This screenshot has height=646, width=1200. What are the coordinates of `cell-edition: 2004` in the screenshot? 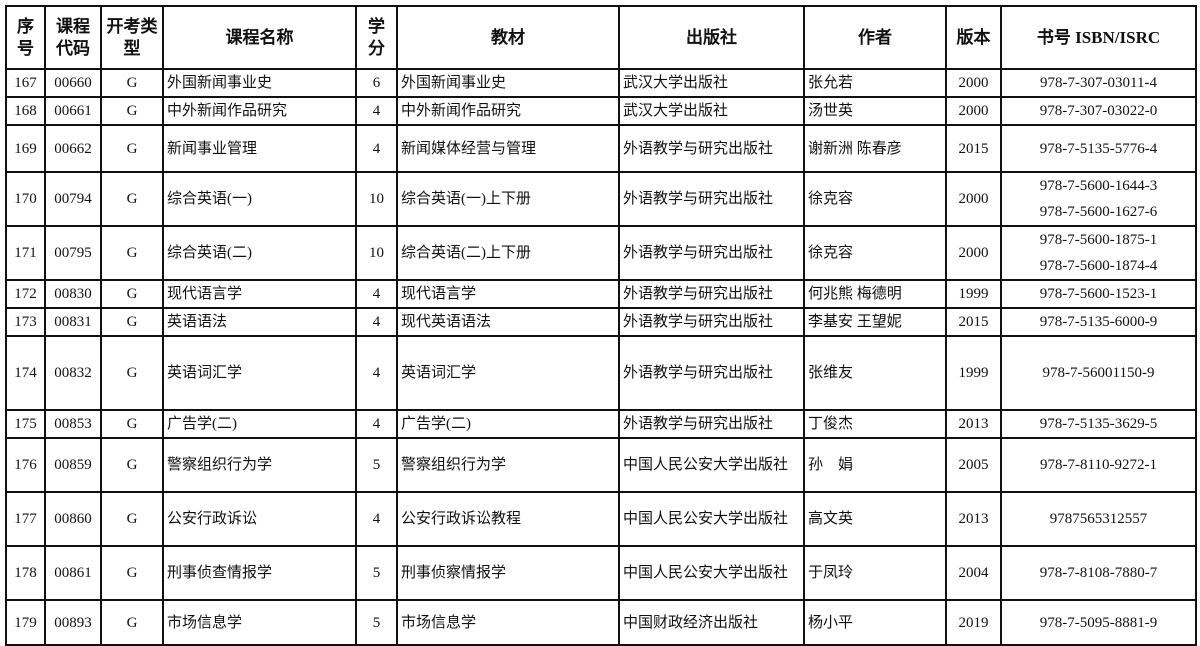 It's located at (973, 573).